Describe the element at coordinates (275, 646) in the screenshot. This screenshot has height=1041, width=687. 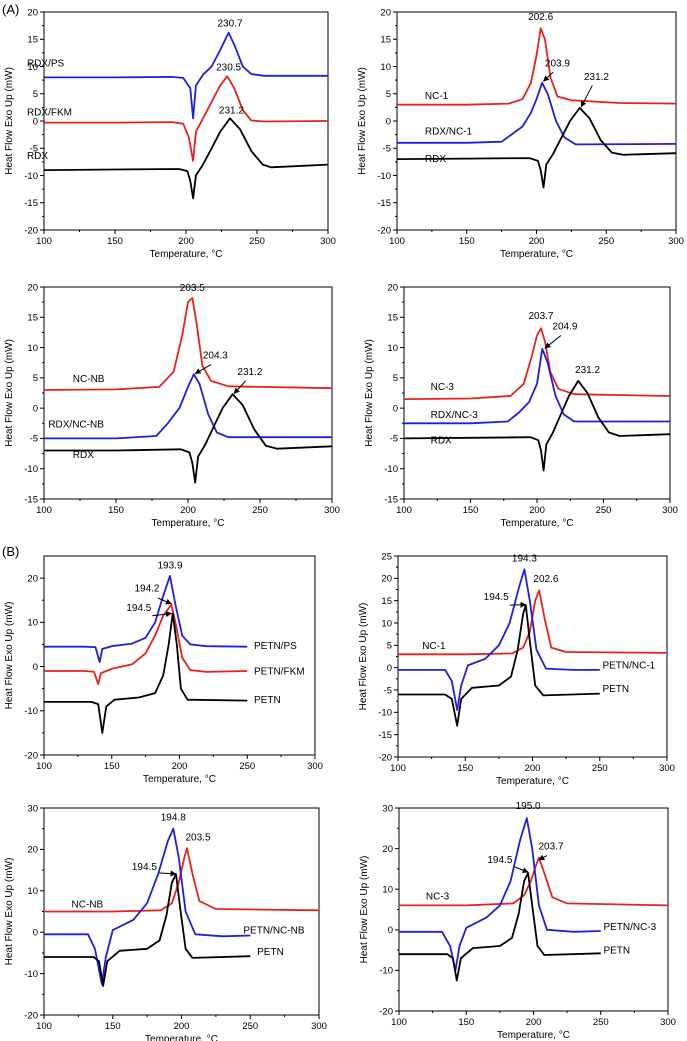
I see `series-label-petn-ps: PETN/PS` at that location.